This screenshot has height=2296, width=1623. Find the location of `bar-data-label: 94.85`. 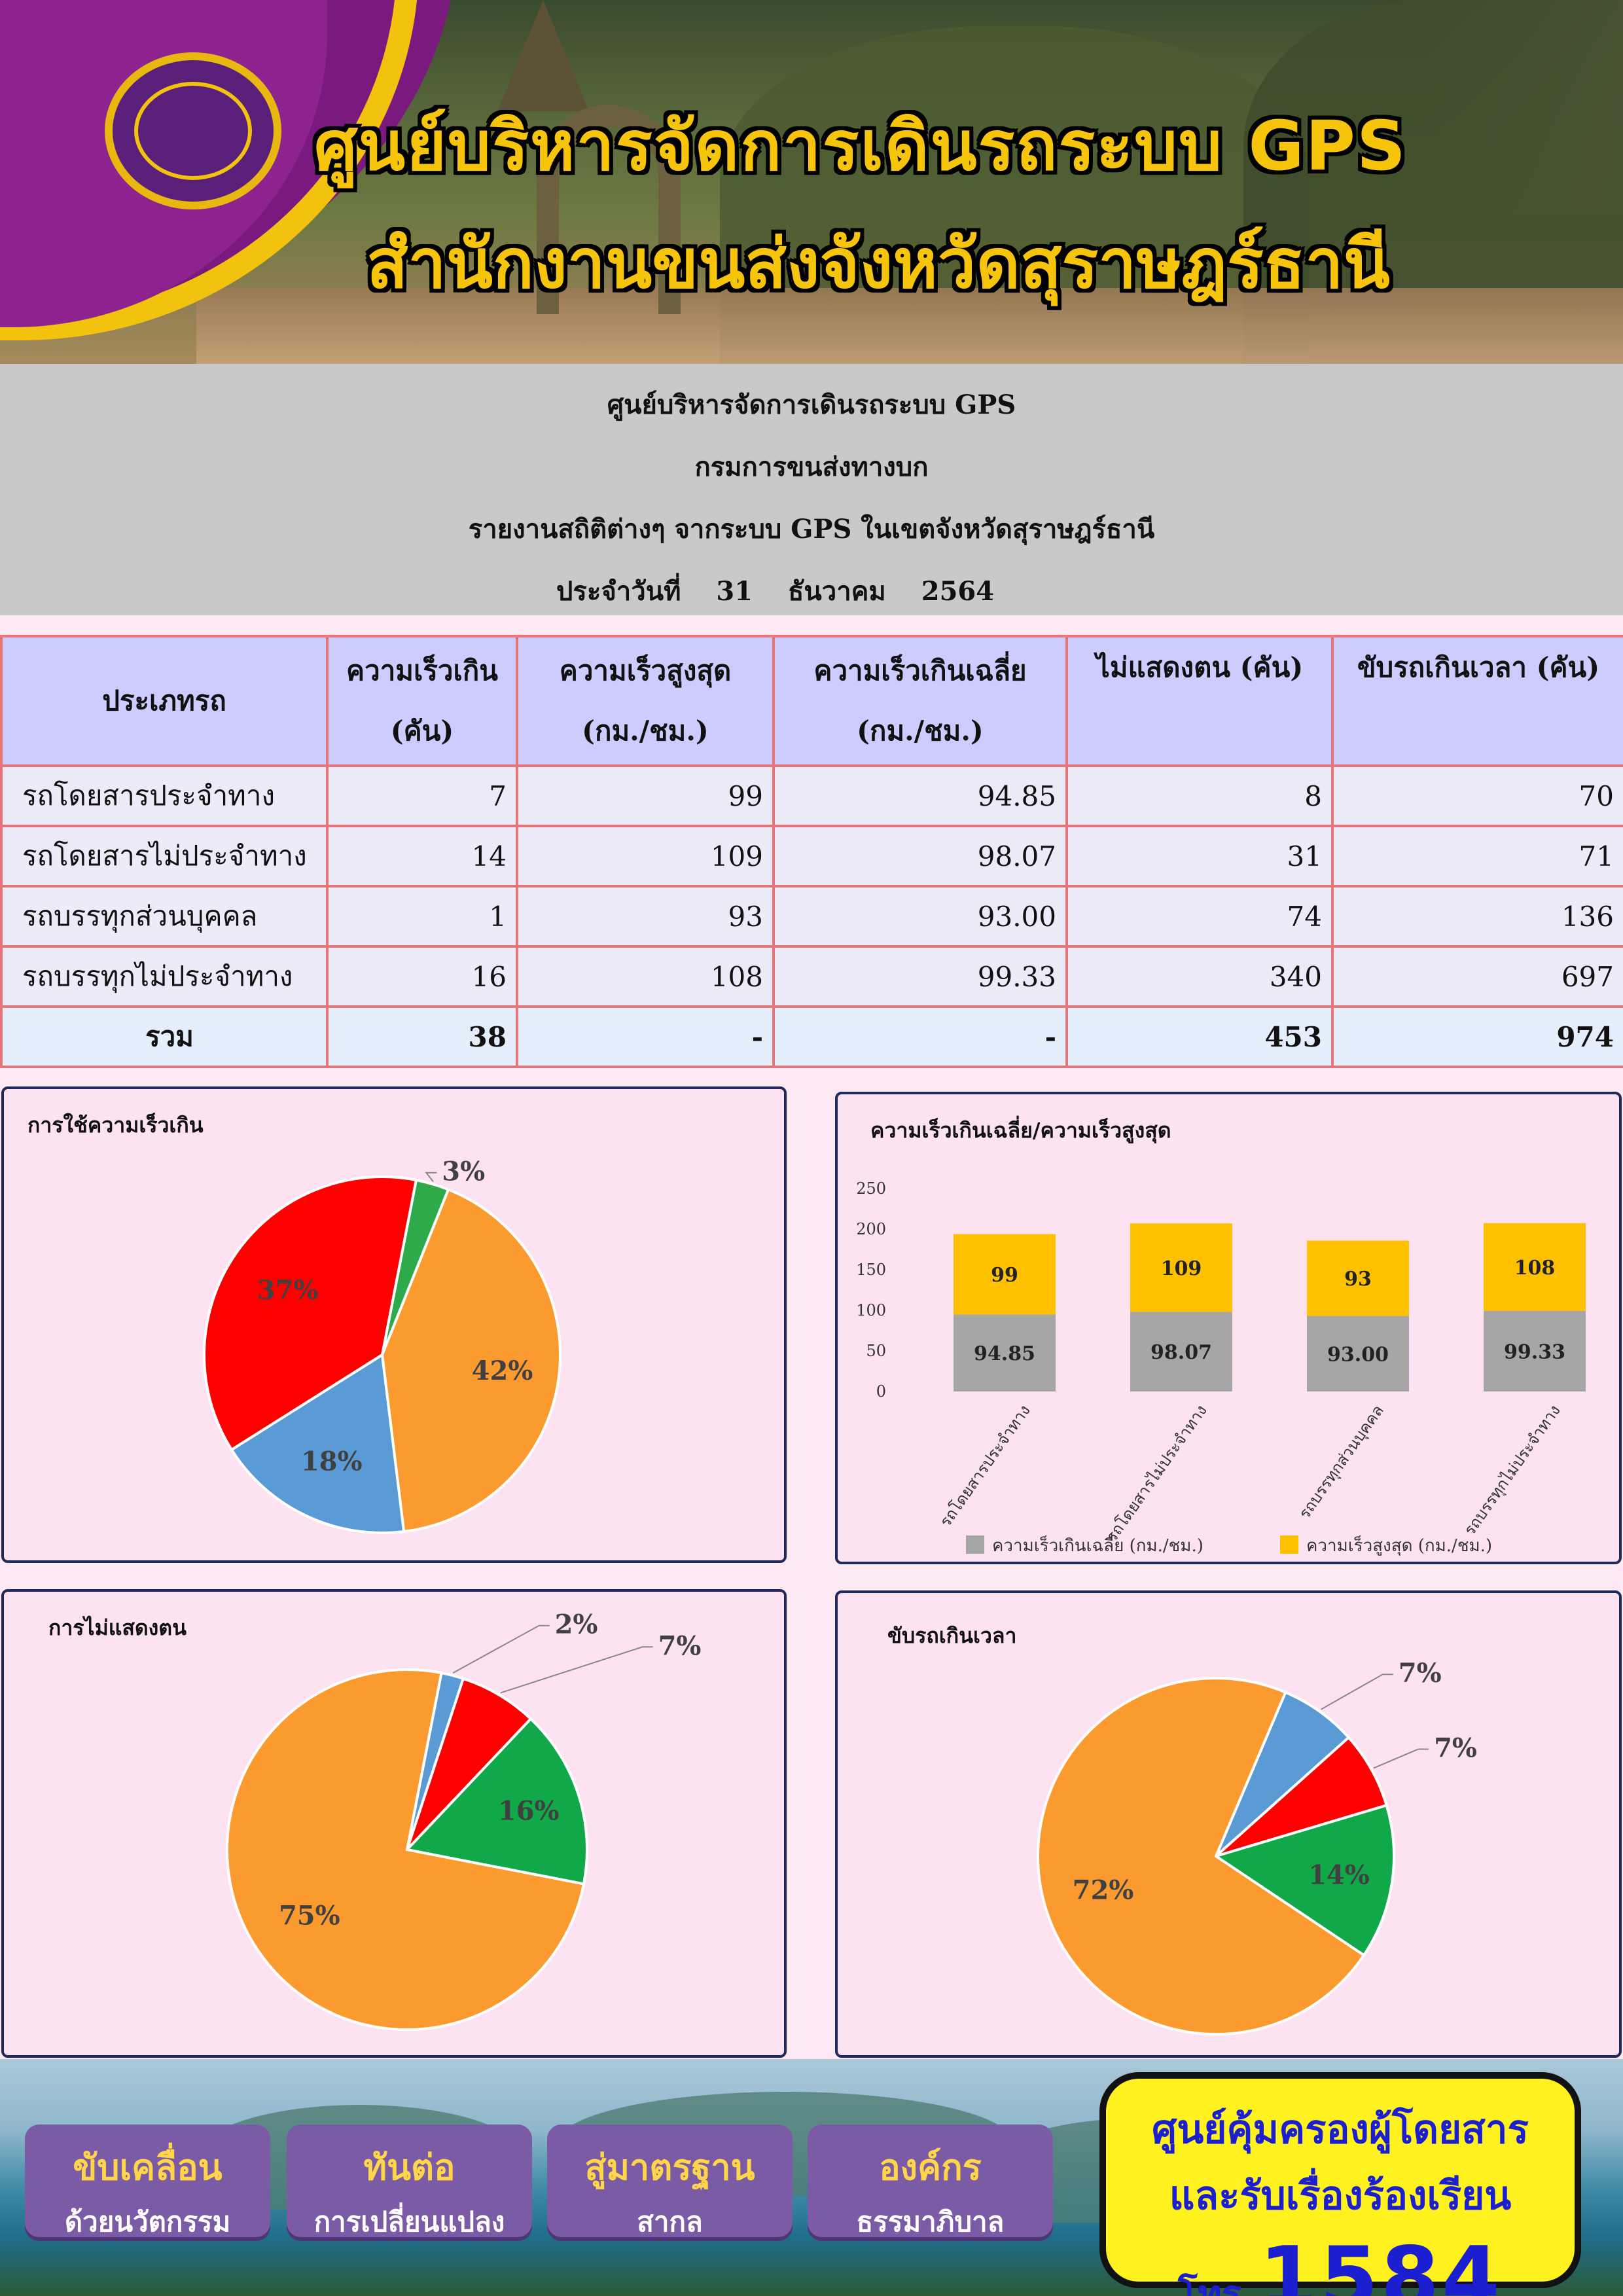

bar-data-label: 94.85 is located at coordinates (1005, 1353).